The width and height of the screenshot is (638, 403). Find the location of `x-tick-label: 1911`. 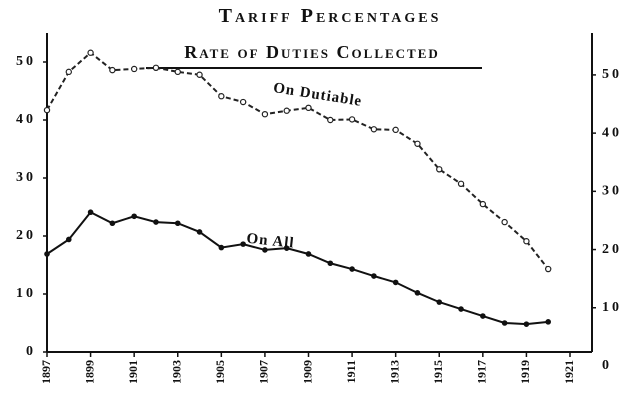

x-tick-label: 1911 is located at coordinates (351, 371).